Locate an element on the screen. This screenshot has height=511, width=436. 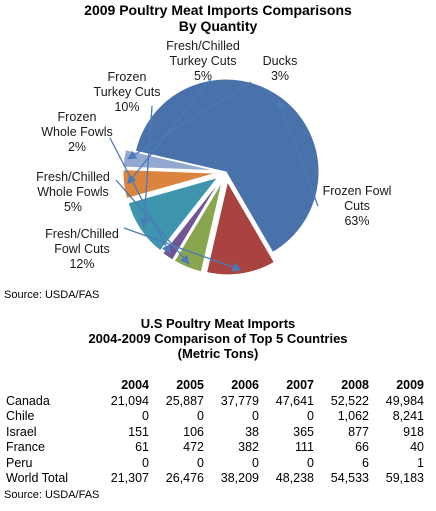
value-cell: 49,984 is located at coordinates (404, 400).